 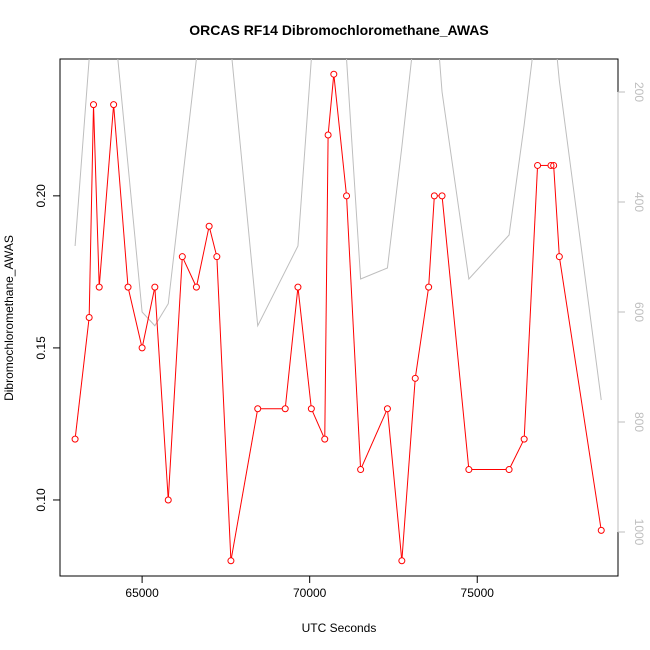 I want to click on y-tick-label: 0.20, so click(x=41, y=196).